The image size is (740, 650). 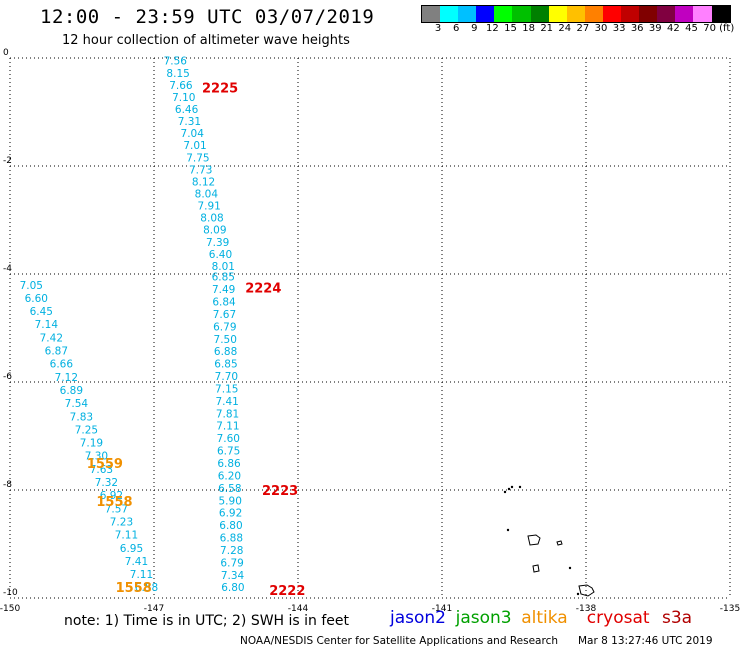 I want to click on wave-height-value: 7.32, so click(x=106, y=483).